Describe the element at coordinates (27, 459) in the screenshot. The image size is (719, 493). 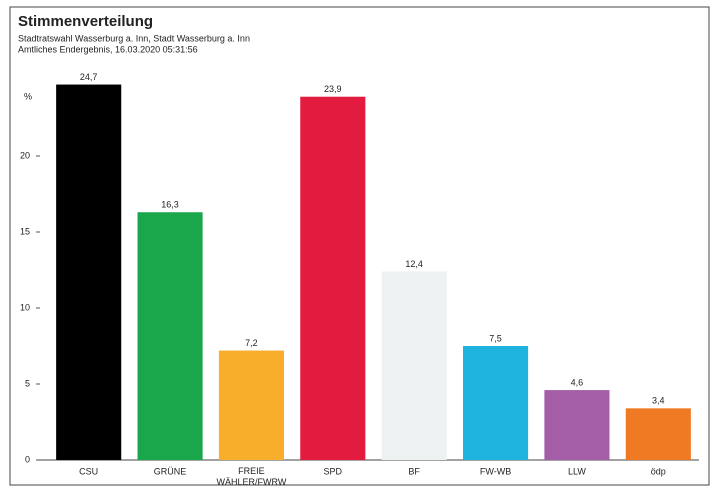
I see `y-tick-label: 0` at that location.